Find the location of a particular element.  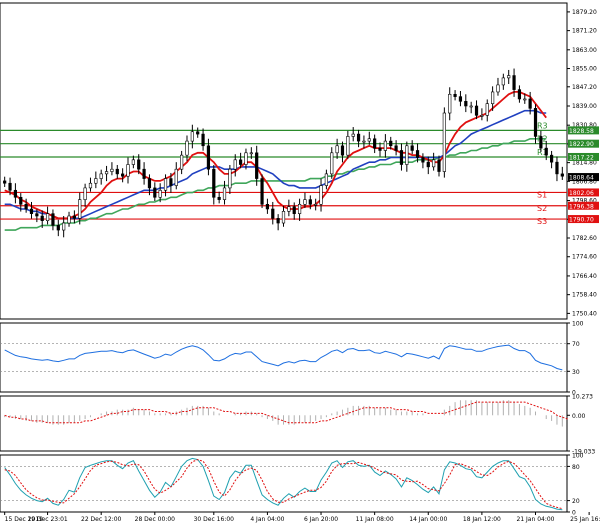

level-name-r3: R3 is located at coordinates (542, 125).